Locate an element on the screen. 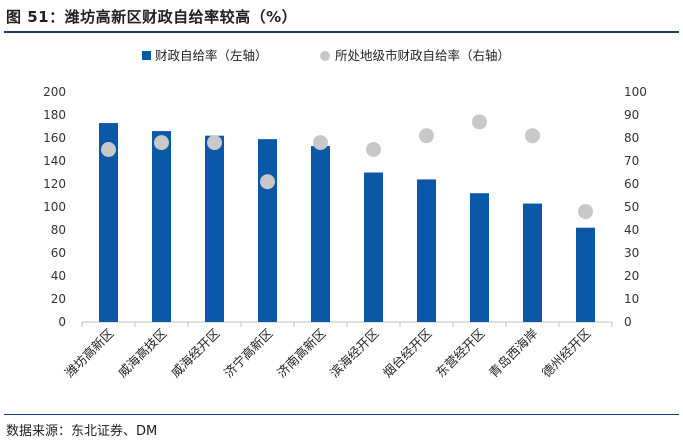 This screenshot has width=683, height=446. y-right-tick-label: 70 is located at coordinates (631, 161).